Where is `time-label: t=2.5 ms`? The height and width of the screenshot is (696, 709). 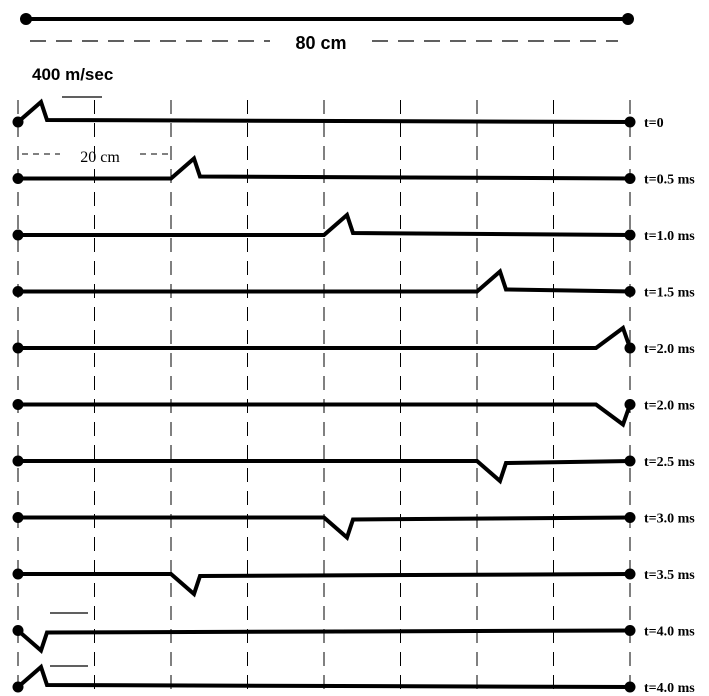 time-label: t=2.5 ms is located at coordinates (669, 462).